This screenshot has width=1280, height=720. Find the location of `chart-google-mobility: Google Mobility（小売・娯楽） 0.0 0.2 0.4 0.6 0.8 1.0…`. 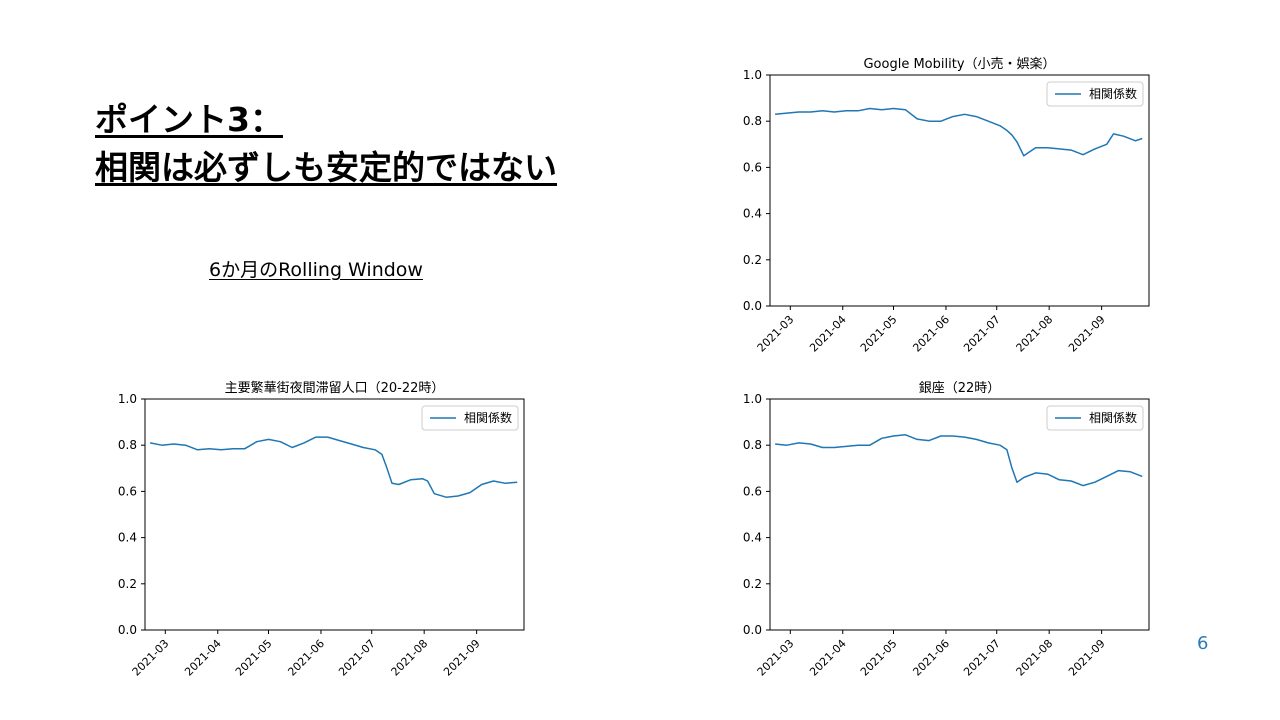

chart-google-mobility: Google Mobility（小売・娯楽） 0.0 0.2 0.4 0.6 0.8 1.0… is located at coordinates (946, 205).